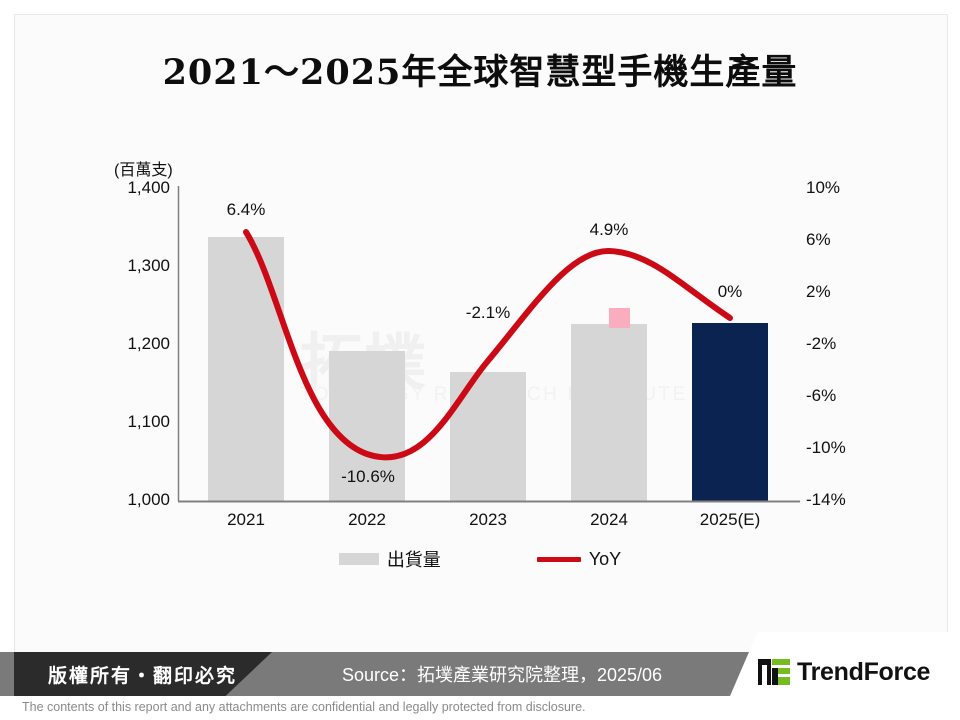 This screenshot has width=960, height=720. Describe the element at coordinates (246, 369) in the screenshot. I see `bar-2021` at that location.